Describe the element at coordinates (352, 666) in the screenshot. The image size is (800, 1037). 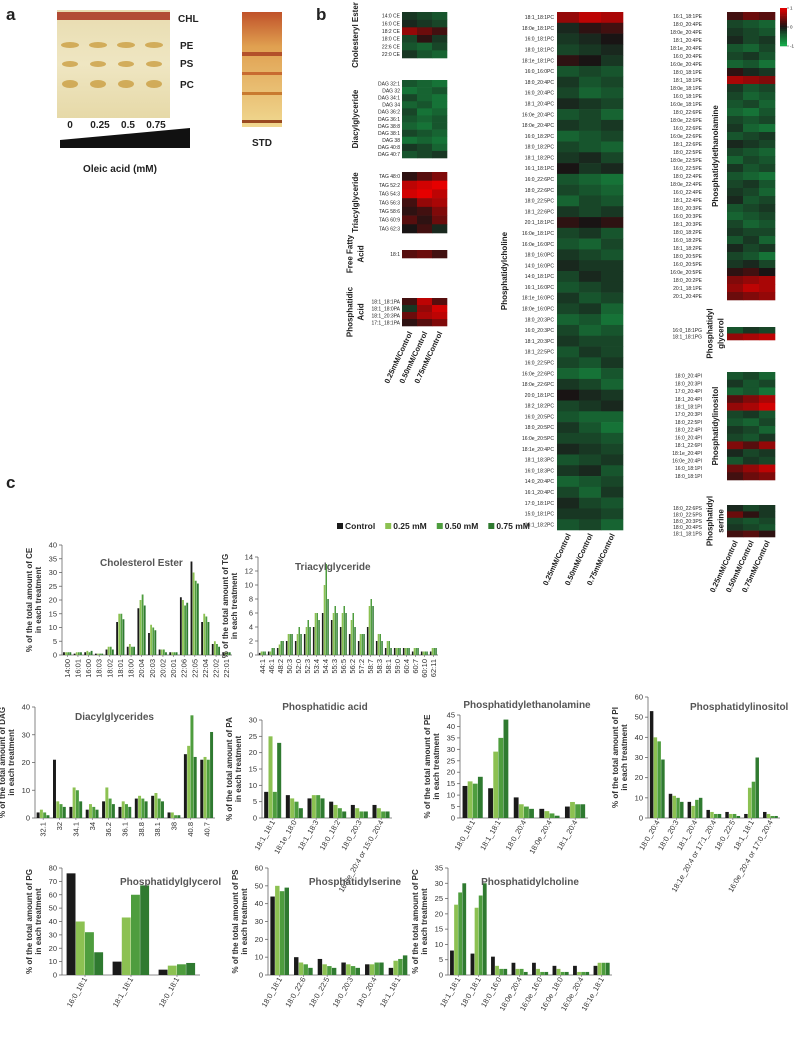
I see `x-tick-label: 56:2` at that location.